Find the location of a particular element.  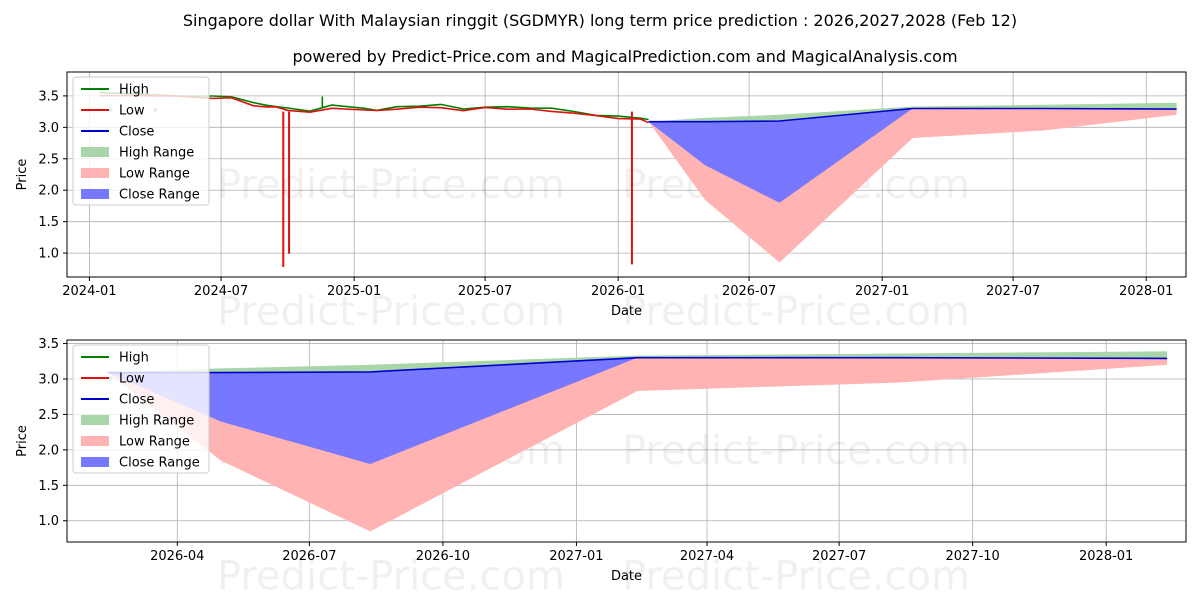

chart2-x-axis-label: Date is located at coordinates (626, 576).